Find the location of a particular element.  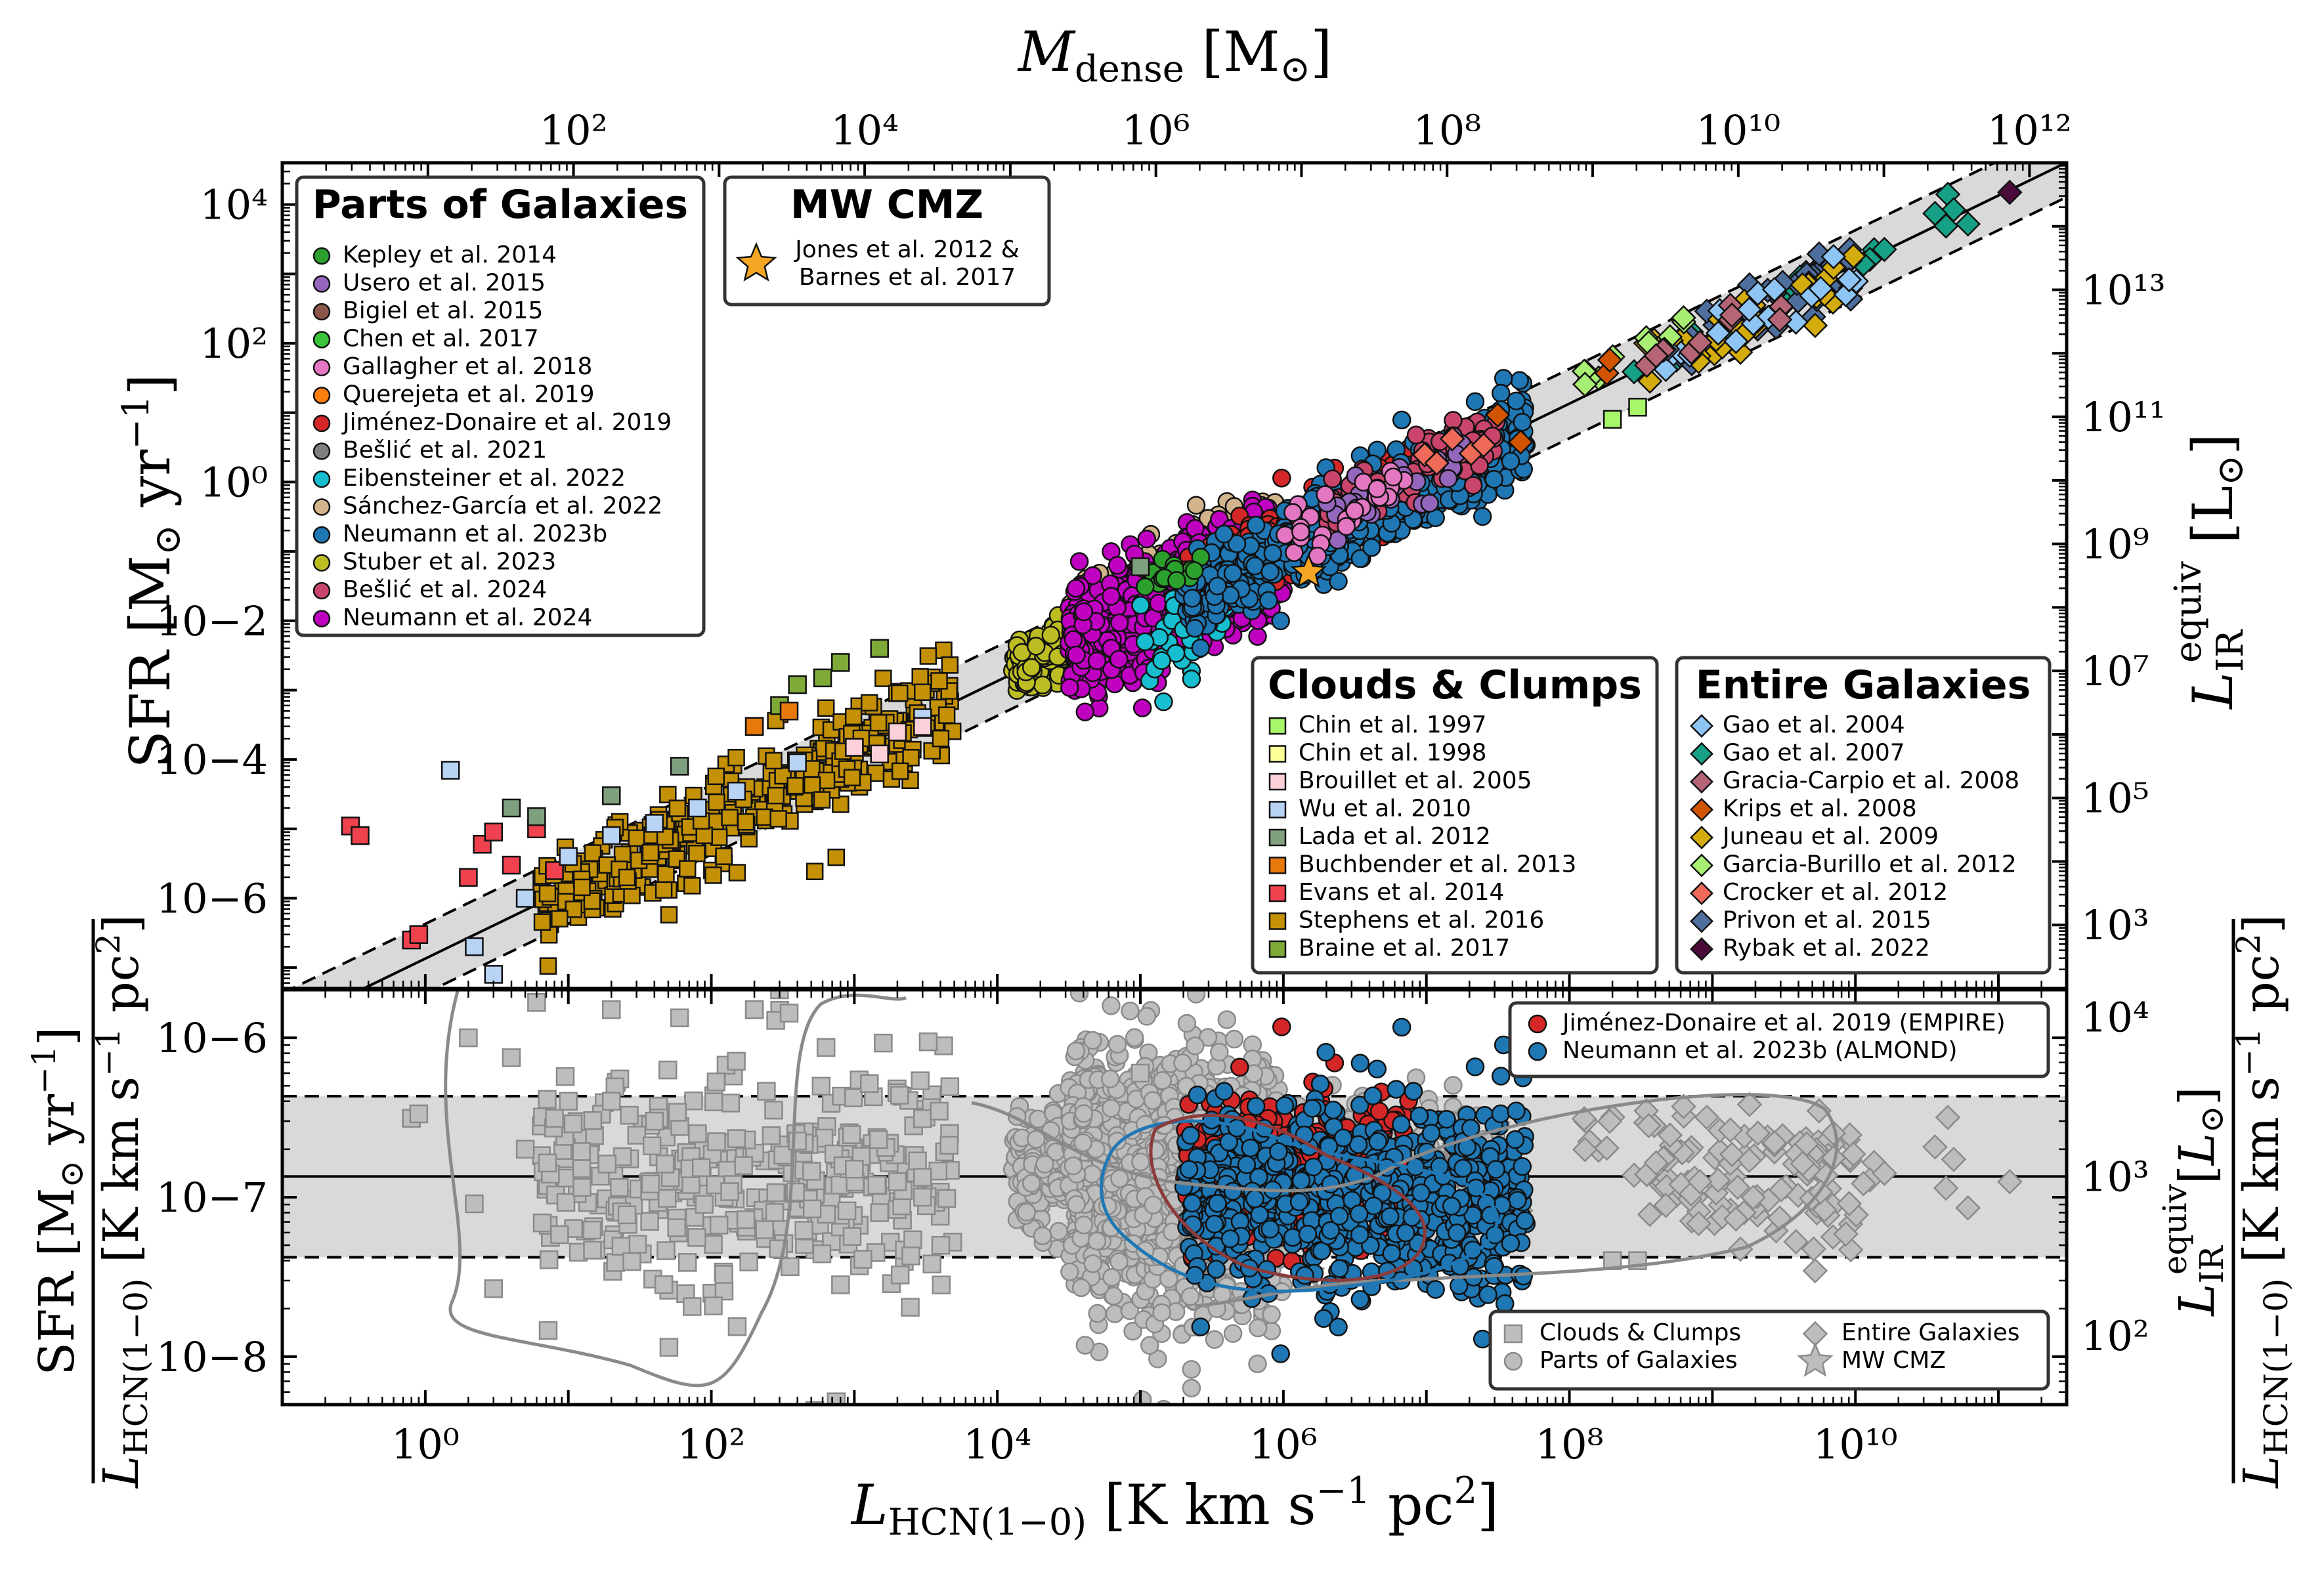

bottom-point-s-nchez-garc-a-et-al-2022 is located at coordinates (1227, 1019).